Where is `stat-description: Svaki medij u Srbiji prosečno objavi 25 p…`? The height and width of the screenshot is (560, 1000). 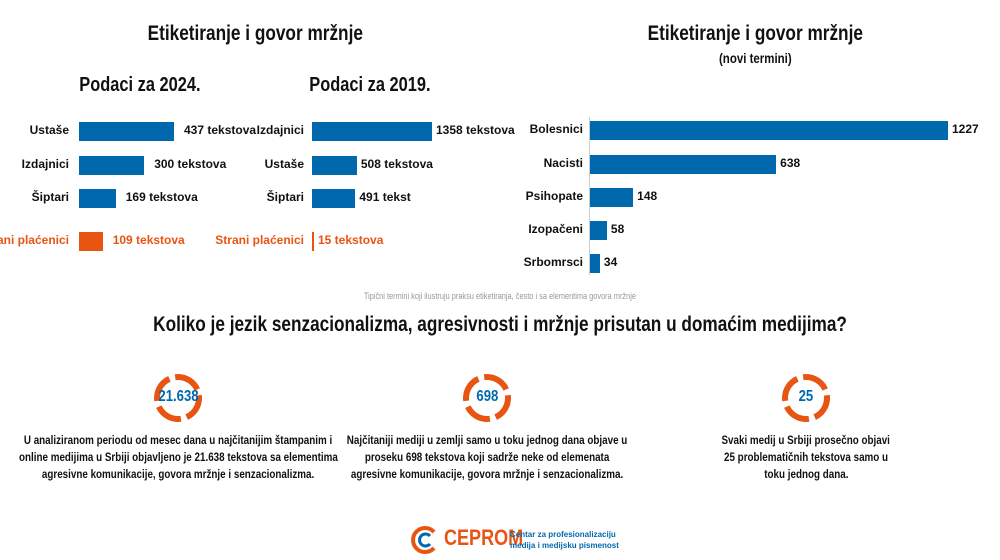 stat-description: Svaki medij u Srbiji prosečno objavi 25 p… is located at coordinates (806, 457).